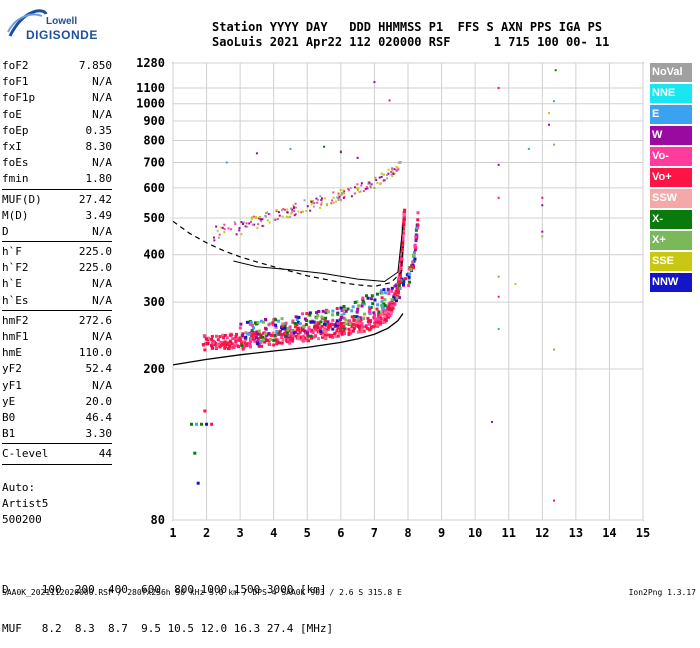  What do you see at coordinates (57, 386) in the screenshot?
I see `param-row: yF1 N/A` at bounding box center [57, 386].